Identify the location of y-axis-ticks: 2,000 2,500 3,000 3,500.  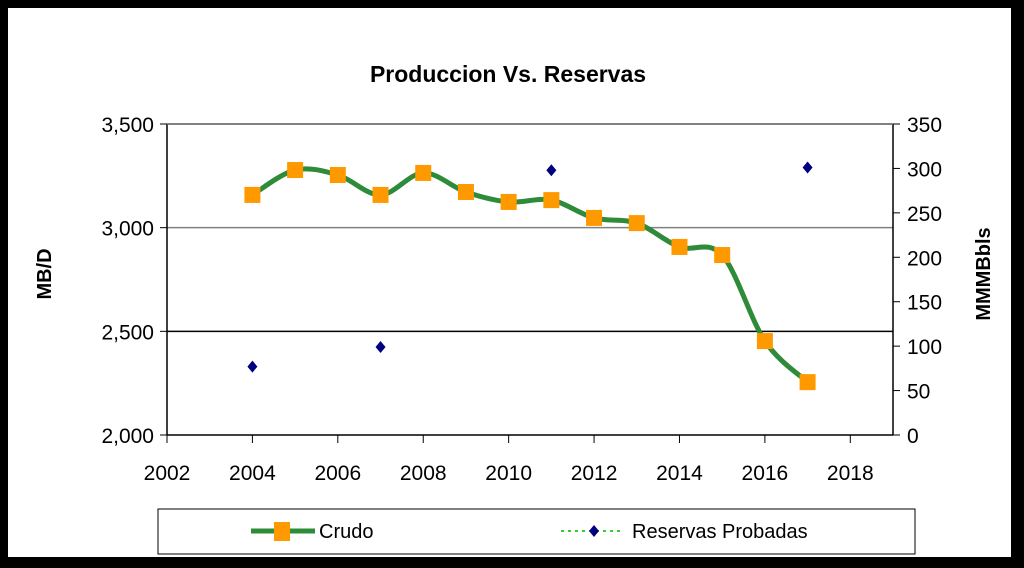
(134, 281).